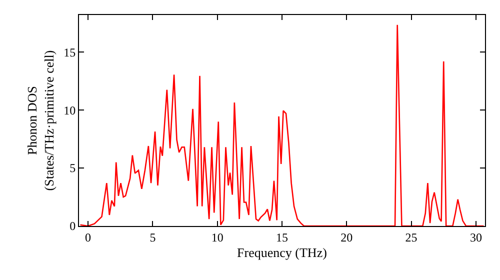 This screenshot has width=500, height=280. What do you see at coordinates (282, 252) in the screenshot?
I see `x-axis-title: Frequency (THz)` at bounding box center [282, 252].